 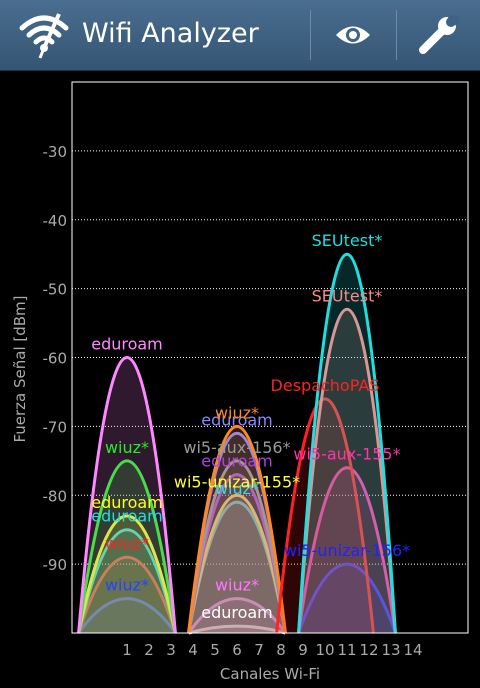 I want to click on x-tick-label: 11, so click(x=346, y=650).